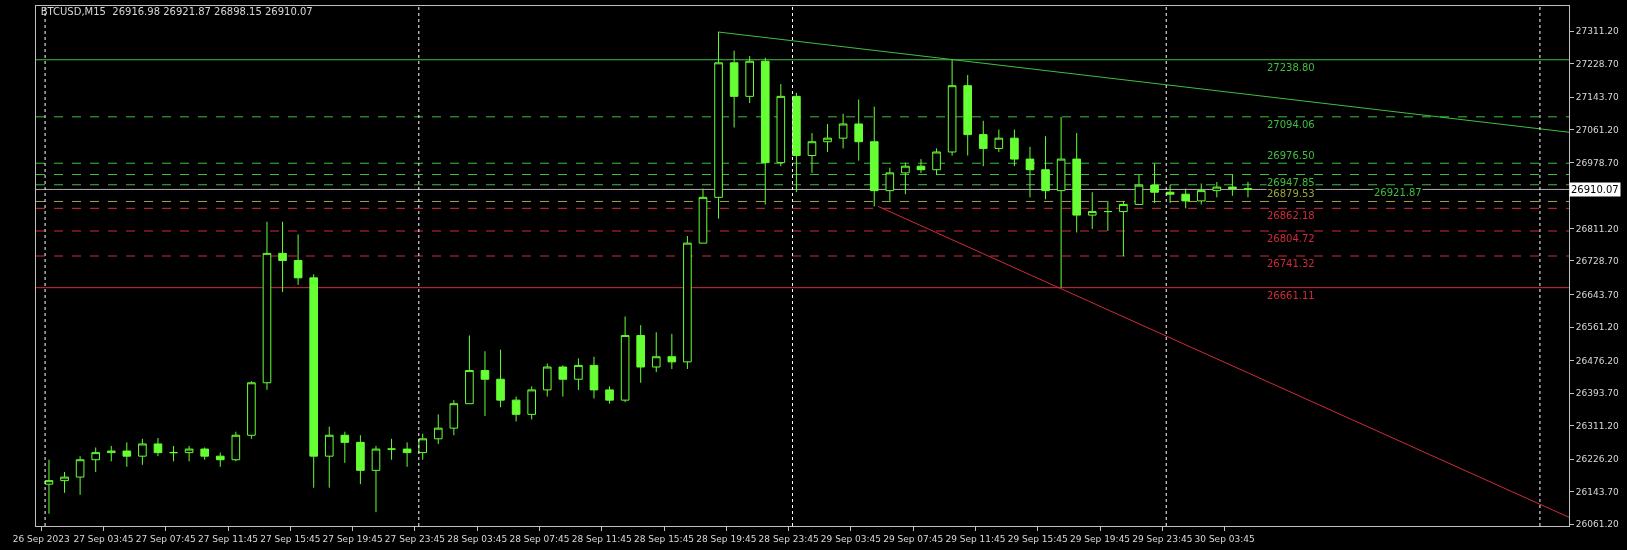 The image size is (1627, 550). Describe the element at coordinates (1291, 295) in the screenshot. I see `ref-line-label: 26661.11` at that location.